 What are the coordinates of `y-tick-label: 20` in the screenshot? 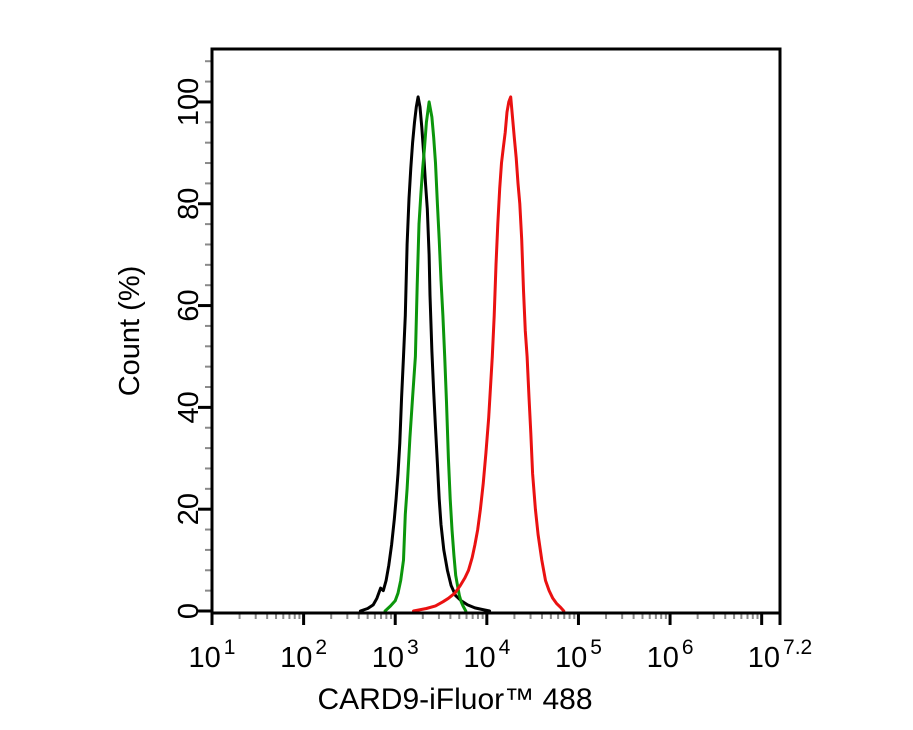 It's located at (189, 509).